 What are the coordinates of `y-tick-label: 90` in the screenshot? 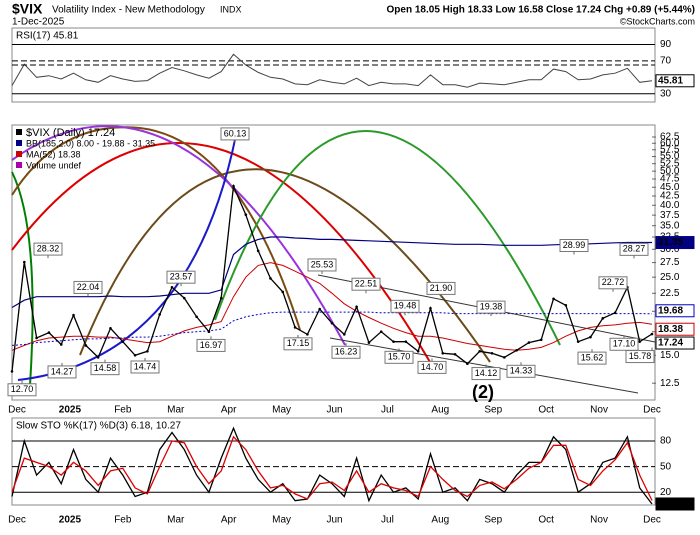 It's located at (666, 44).